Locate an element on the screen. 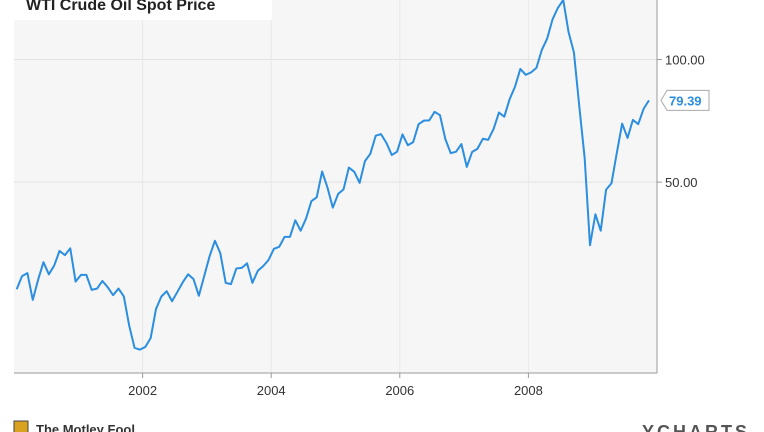  y-tick-label: 100.00 is located at coordinates (685, 60).